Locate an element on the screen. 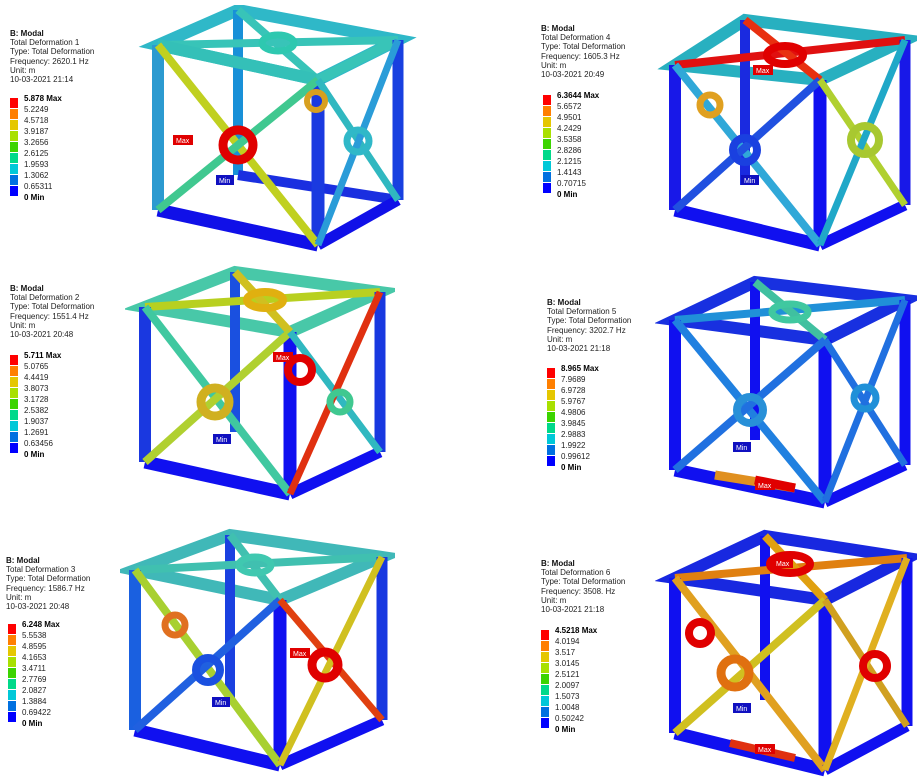 The width and height of the screenshot is (918, 781). legend-value: 2.5121 is located at coordinates (567, 674).